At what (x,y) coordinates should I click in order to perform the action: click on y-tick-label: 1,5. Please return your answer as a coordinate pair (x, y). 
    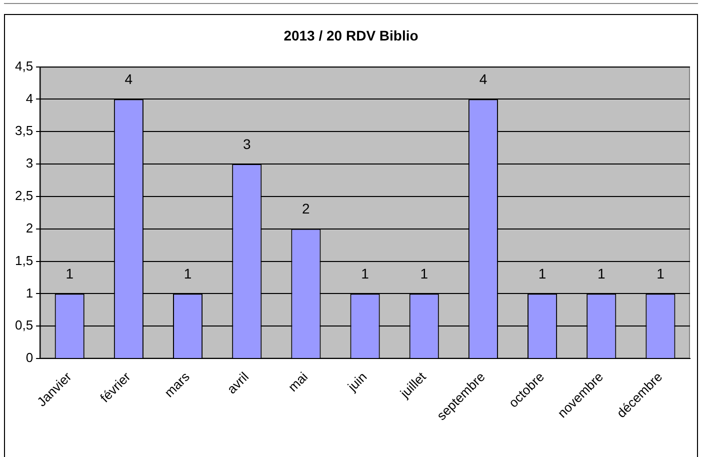
    Looking at the image, I should click on (24, 260).